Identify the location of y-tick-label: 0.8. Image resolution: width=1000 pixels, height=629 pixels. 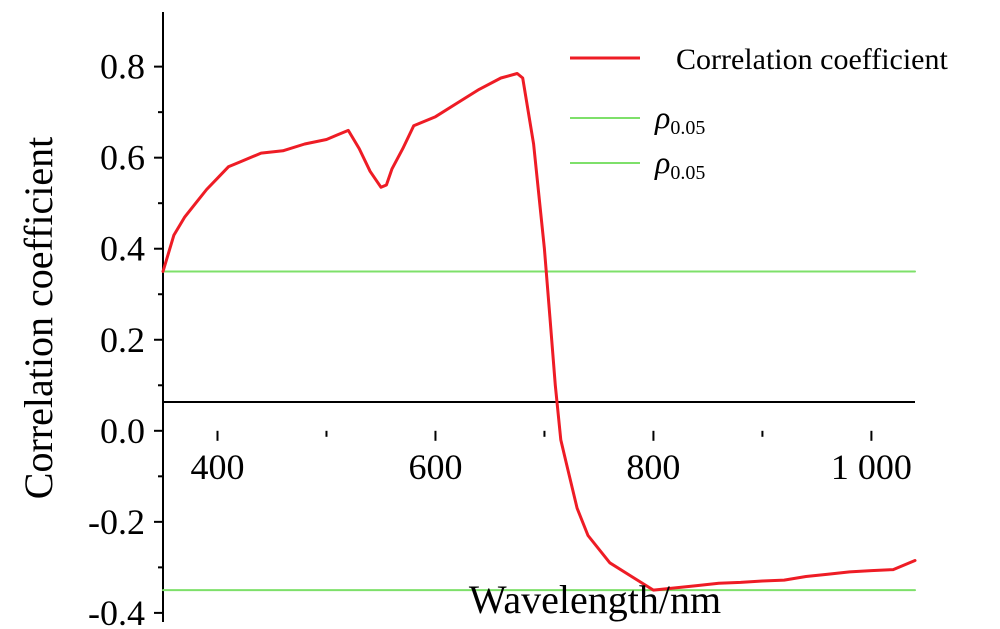
(122, 67).